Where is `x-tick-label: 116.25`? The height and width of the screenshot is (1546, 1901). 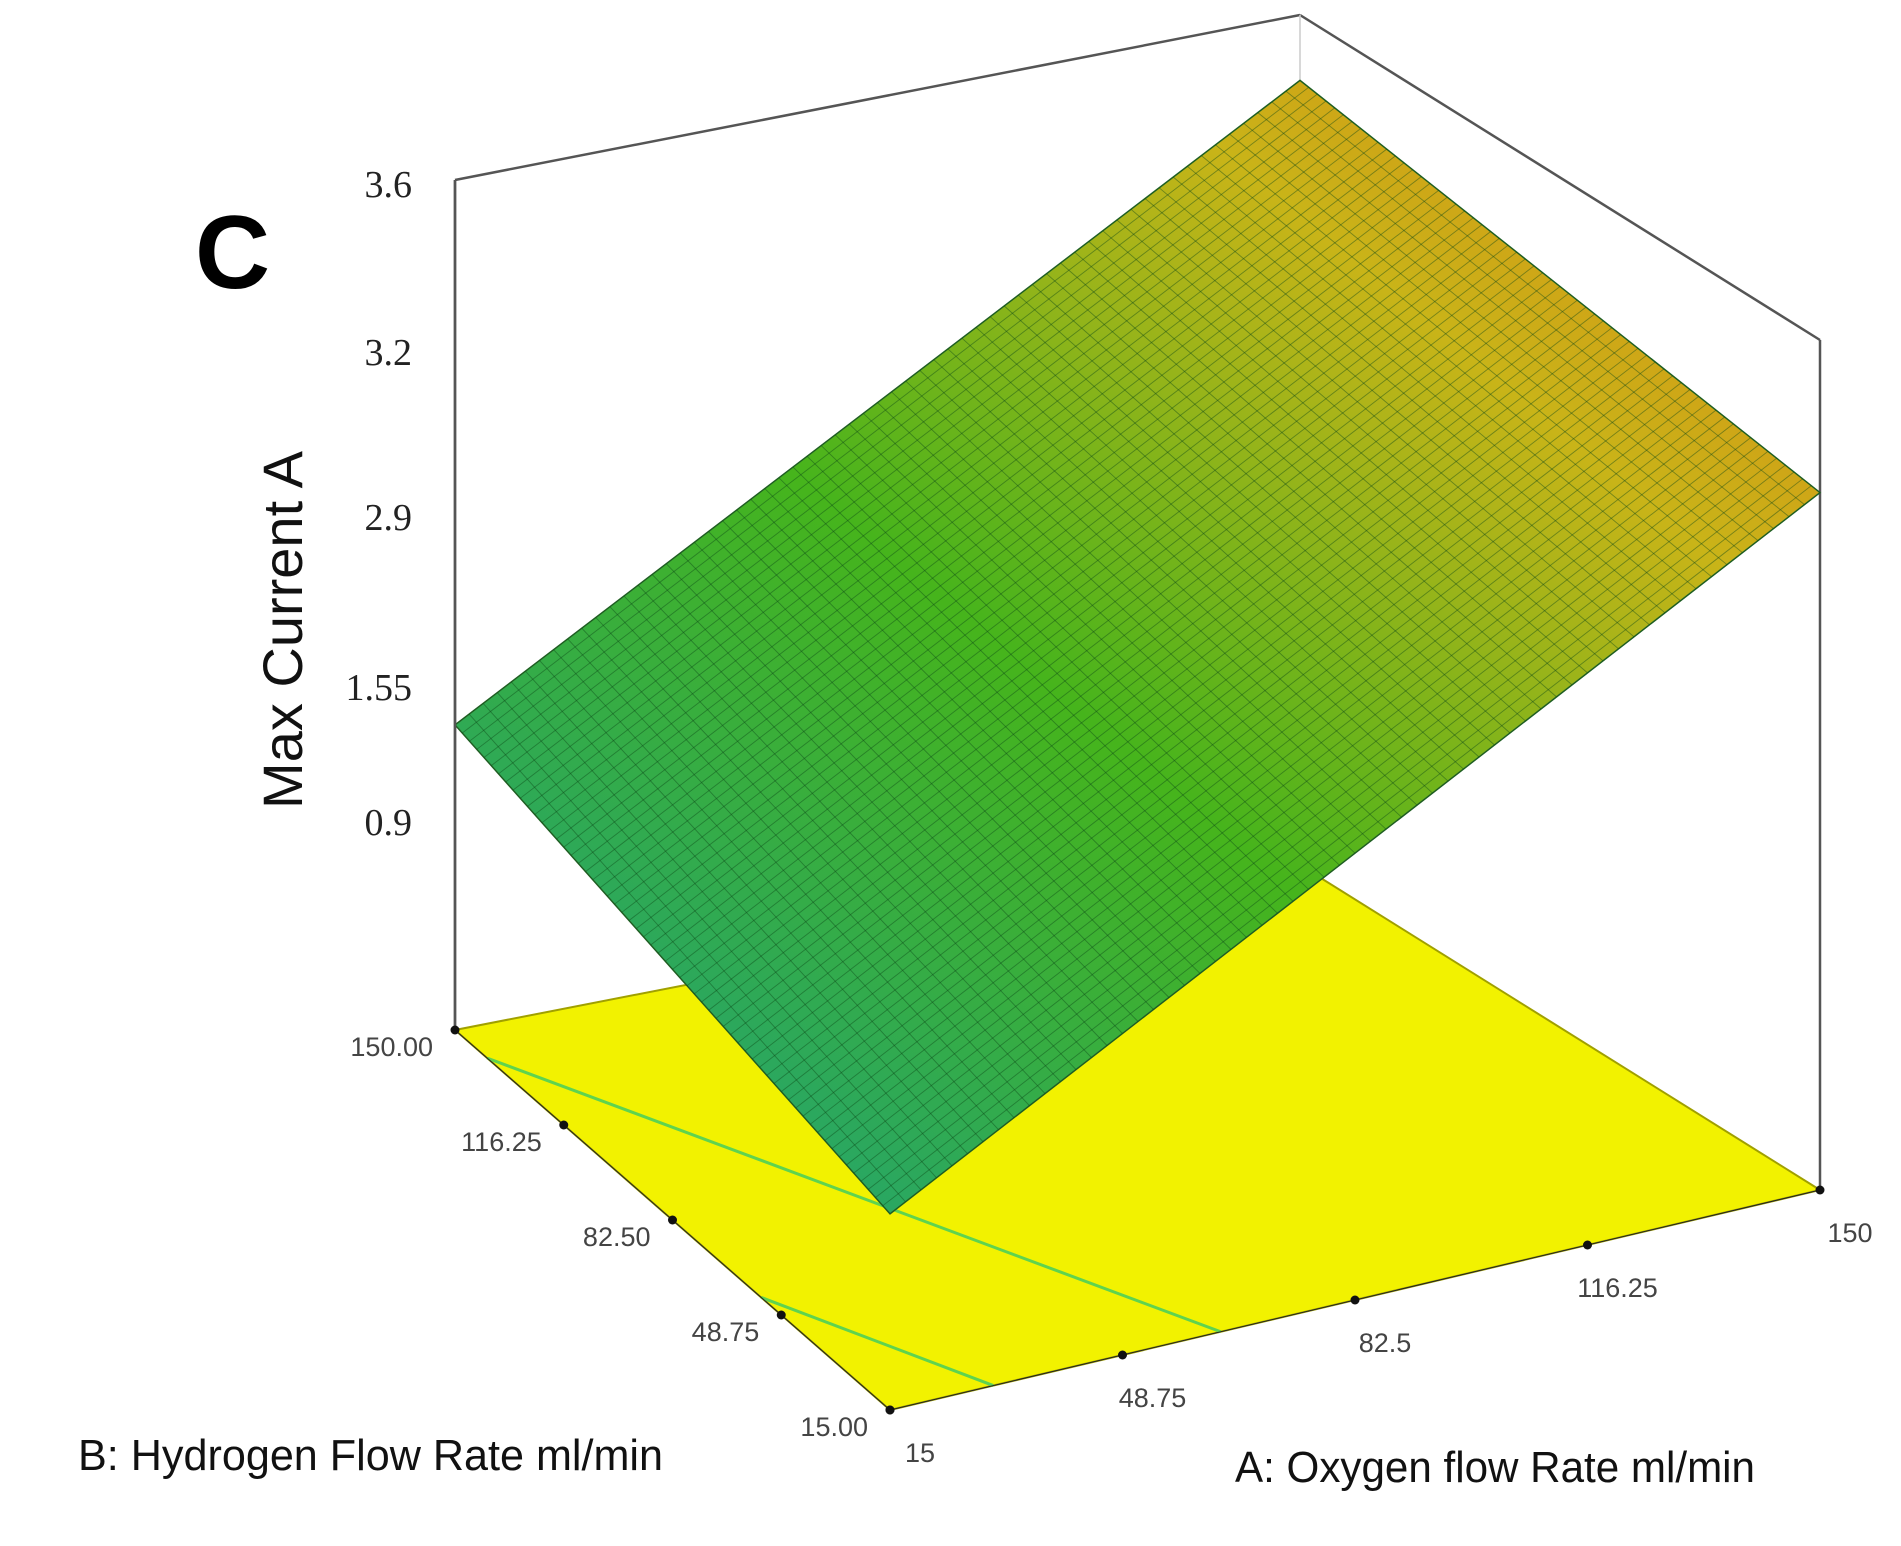 x-tick-label: 116.25 is located at coordinates (1617, 1288).